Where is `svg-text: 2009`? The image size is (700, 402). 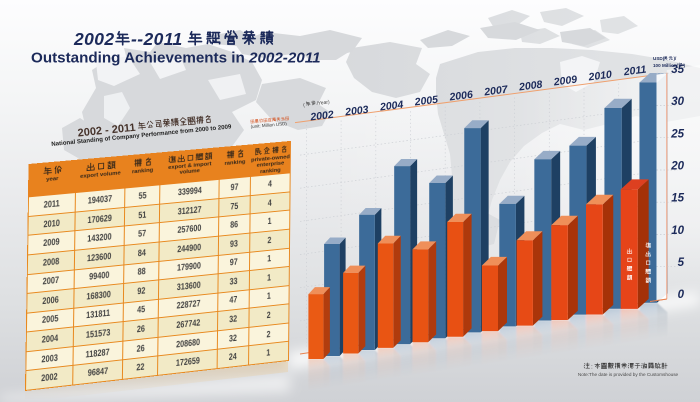
svg-text: 2009 is located at coordinates (565, 81).